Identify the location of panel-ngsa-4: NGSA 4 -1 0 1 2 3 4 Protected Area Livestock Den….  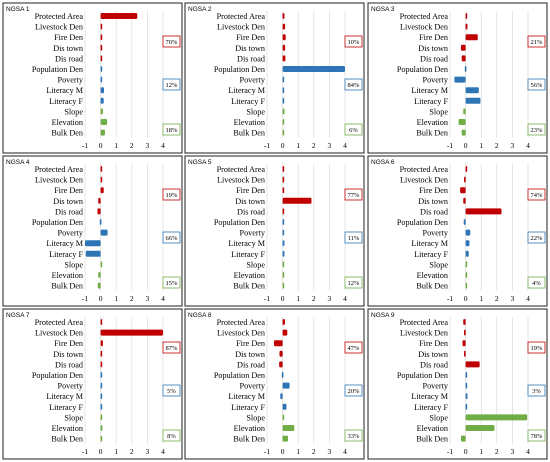
(92, 231).